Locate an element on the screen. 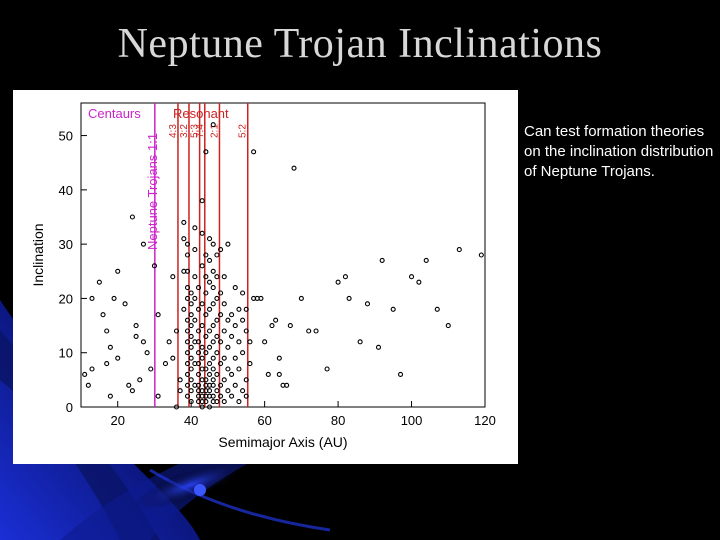 The image size is (720, 540). resonance-label: 3:2 is located at coordinates (184, 131).